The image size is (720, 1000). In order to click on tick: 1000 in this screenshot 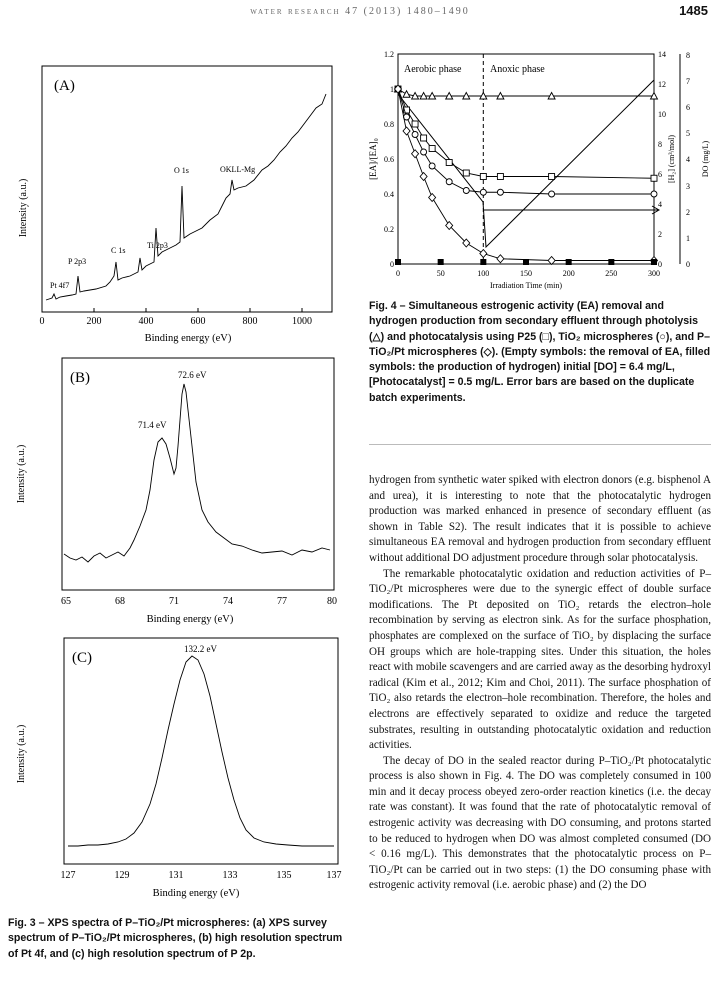, I will do `click(302, 321)`.